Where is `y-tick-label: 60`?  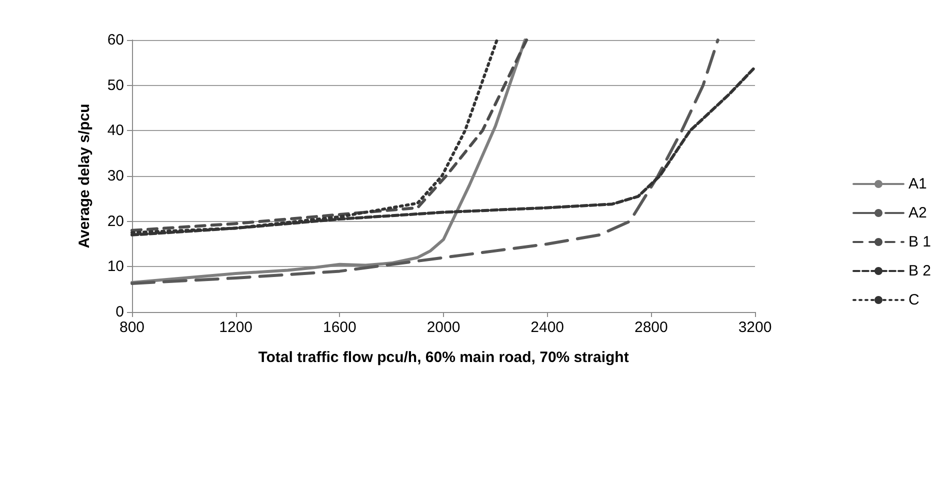 y-tick-label: 60 is located at coordinates (115, 40).